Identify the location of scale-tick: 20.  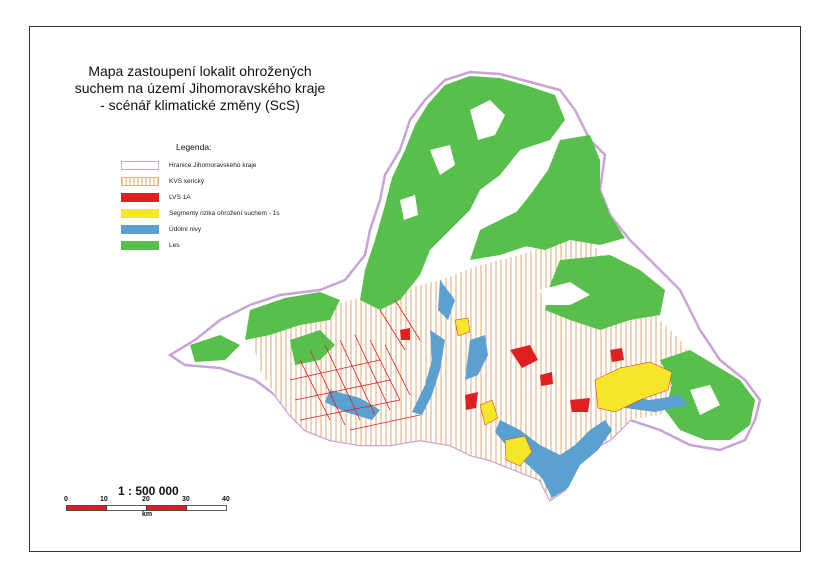
(146, 499).